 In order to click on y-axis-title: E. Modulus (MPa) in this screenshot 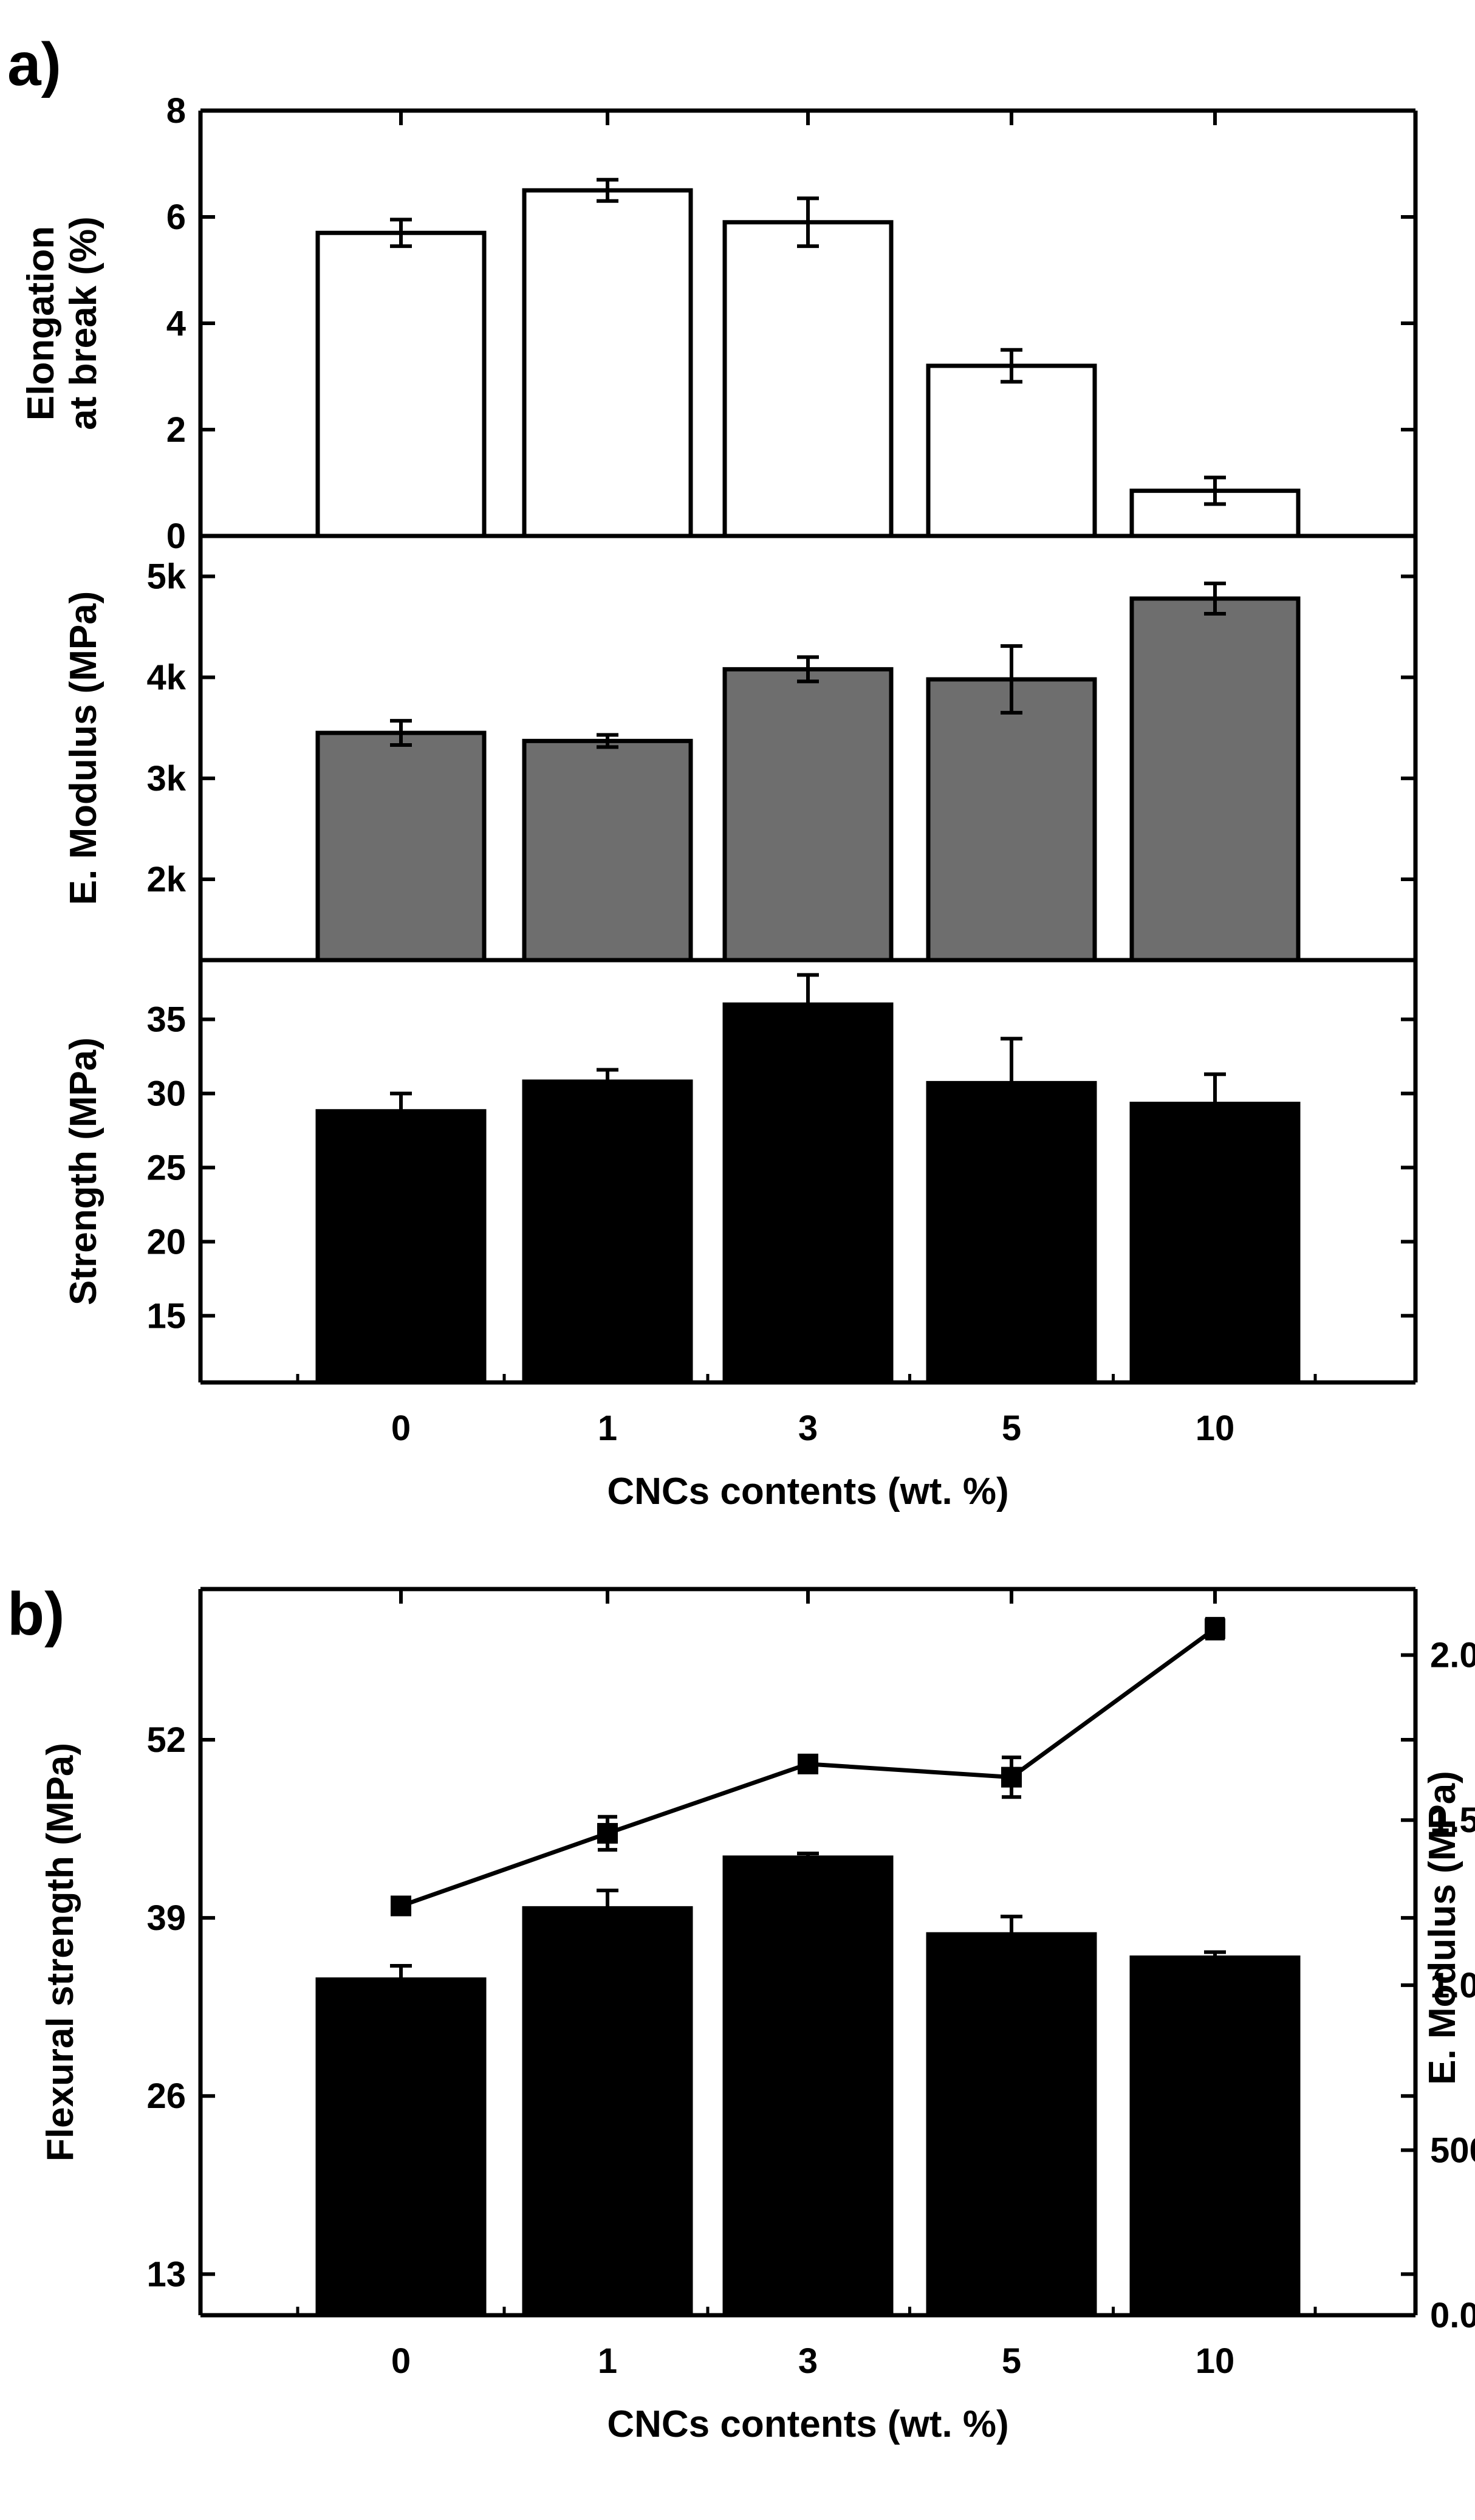, I will do `click(83, 748)`.